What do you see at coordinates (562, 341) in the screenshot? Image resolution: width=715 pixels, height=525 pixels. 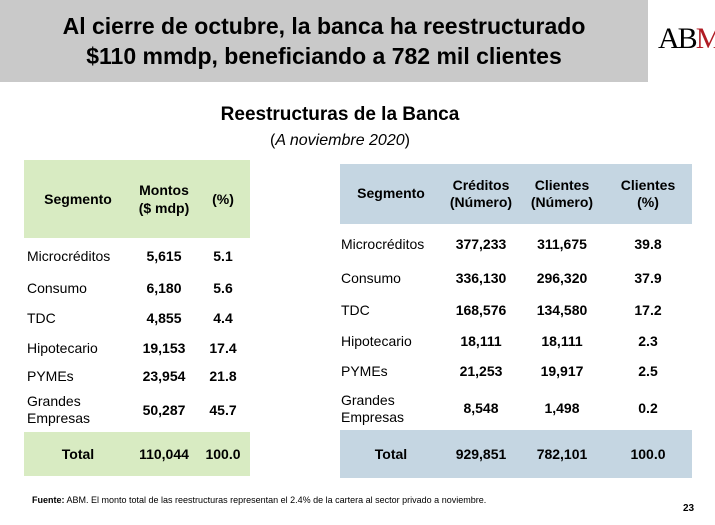 I see `row-clients: 18,111` at bounding box center [562, 341].